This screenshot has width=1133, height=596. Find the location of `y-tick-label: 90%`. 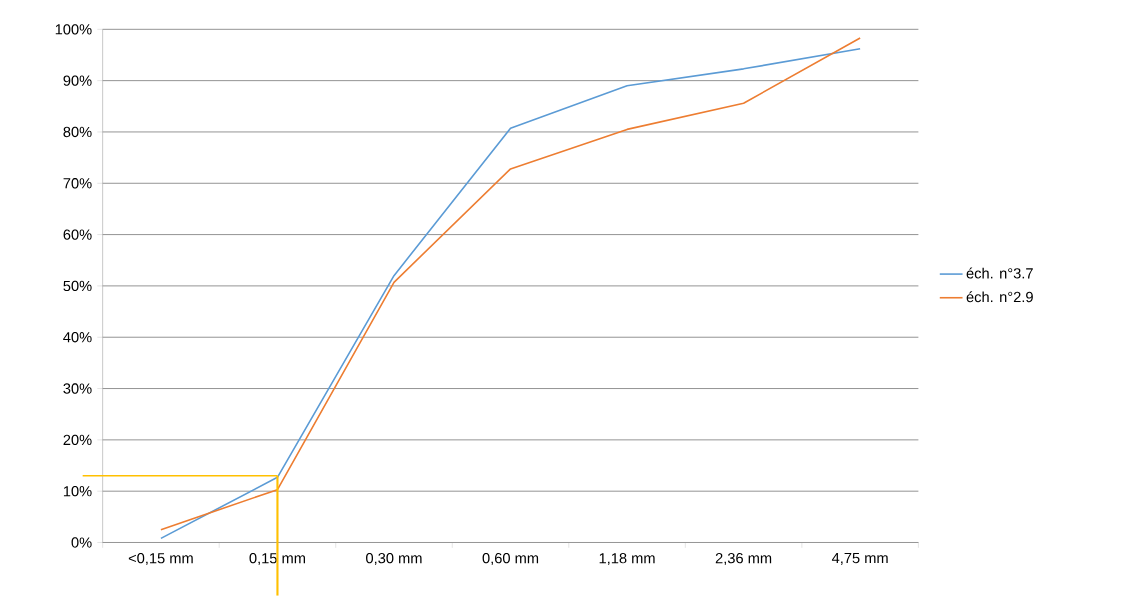

y-tick-label: 90% is located at coordinates (77, 80).